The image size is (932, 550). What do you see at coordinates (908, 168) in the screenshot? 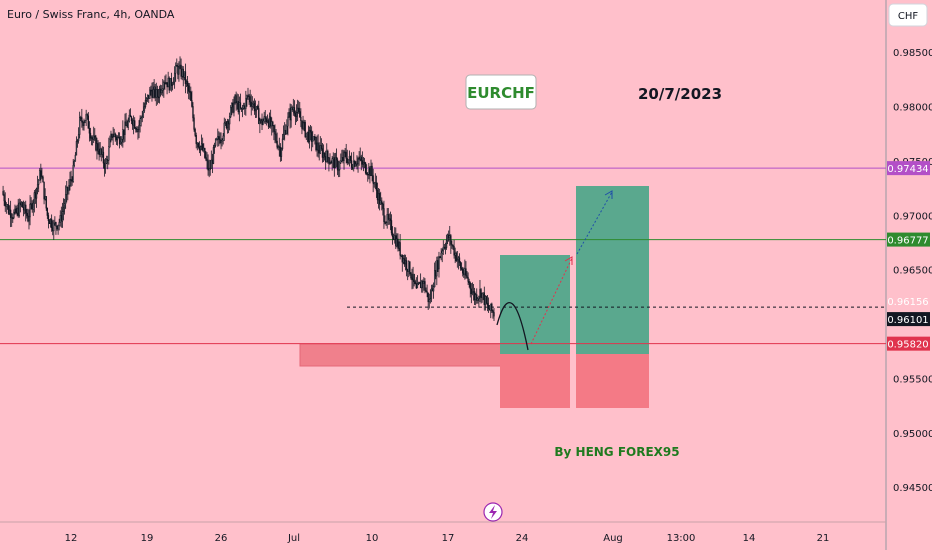
I see `price-tag-bg` at bounding box center [908, 168].